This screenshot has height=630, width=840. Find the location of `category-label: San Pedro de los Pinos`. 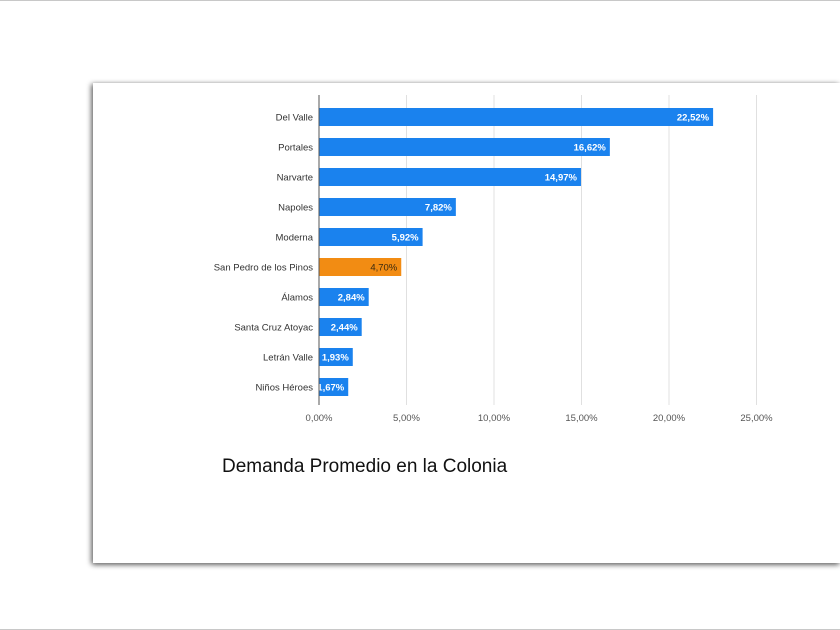

category-label: San Pedro de los Pinos is located at coordinates (264, 268).